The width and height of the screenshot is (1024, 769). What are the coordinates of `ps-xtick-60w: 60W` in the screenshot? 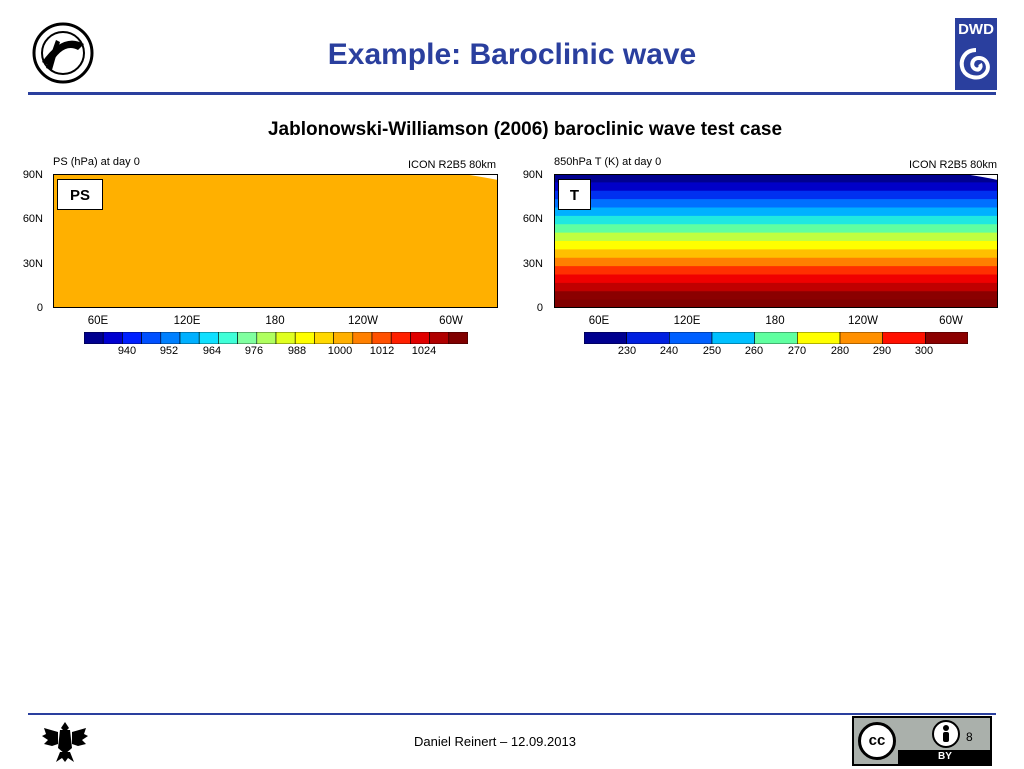 It's located at (451, 321).